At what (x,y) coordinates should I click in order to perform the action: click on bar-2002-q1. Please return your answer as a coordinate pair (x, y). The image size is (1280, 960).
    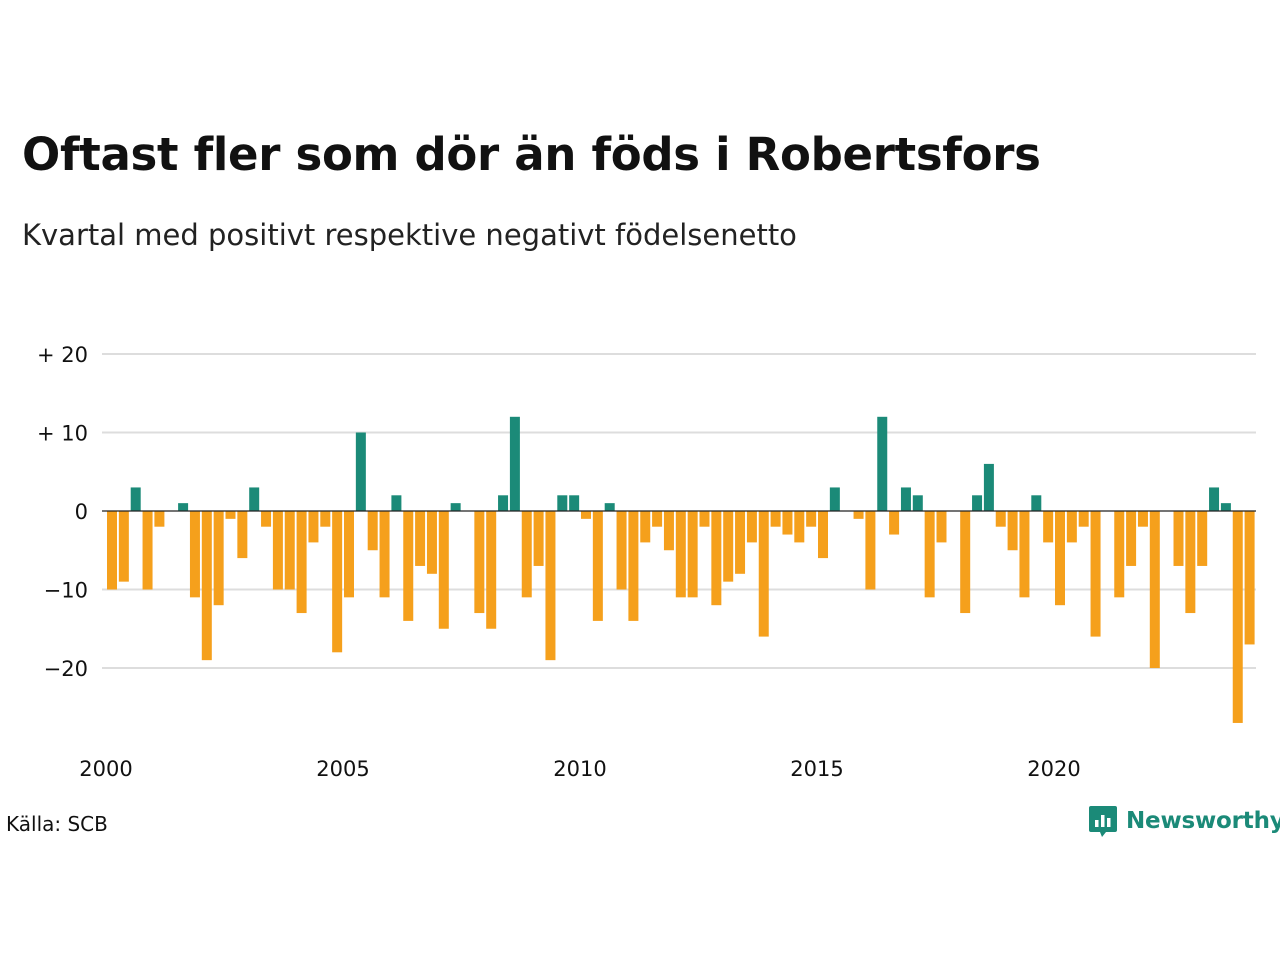
    Looking at the image, I should click on (206, 586).